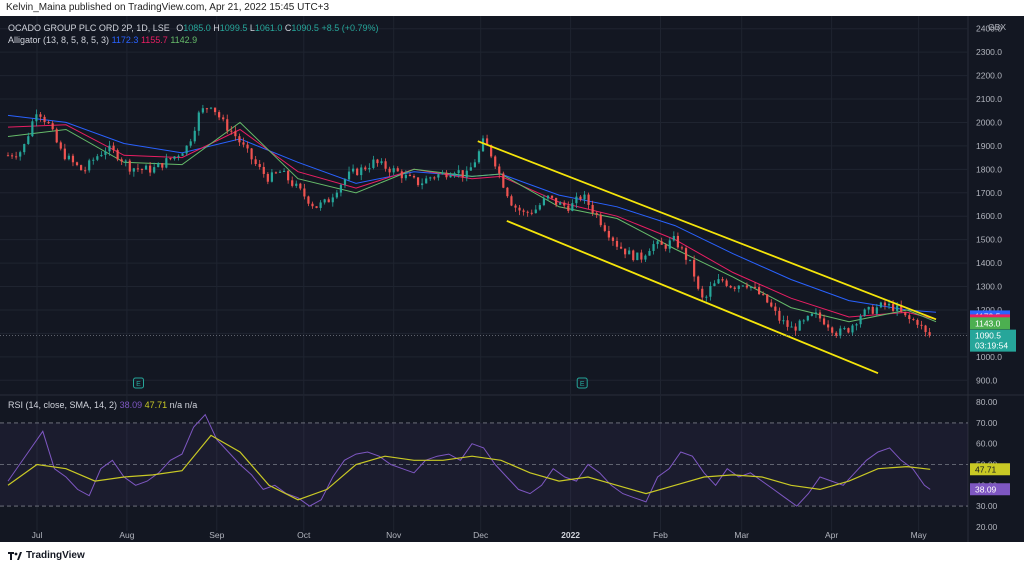 The width and height of the screenshot is (1024, 567). What do you see at coordinates (989, 122) in the screenshot?
I see `price-tick-label: 2000.0` at bounding box center [989, 122].